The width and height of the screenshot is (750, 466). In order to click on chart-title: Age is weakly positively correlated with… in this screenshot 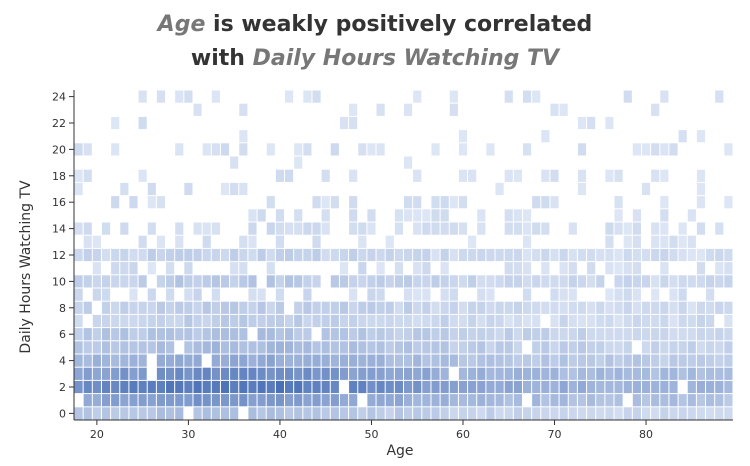, I will do `click(375, 42)`.